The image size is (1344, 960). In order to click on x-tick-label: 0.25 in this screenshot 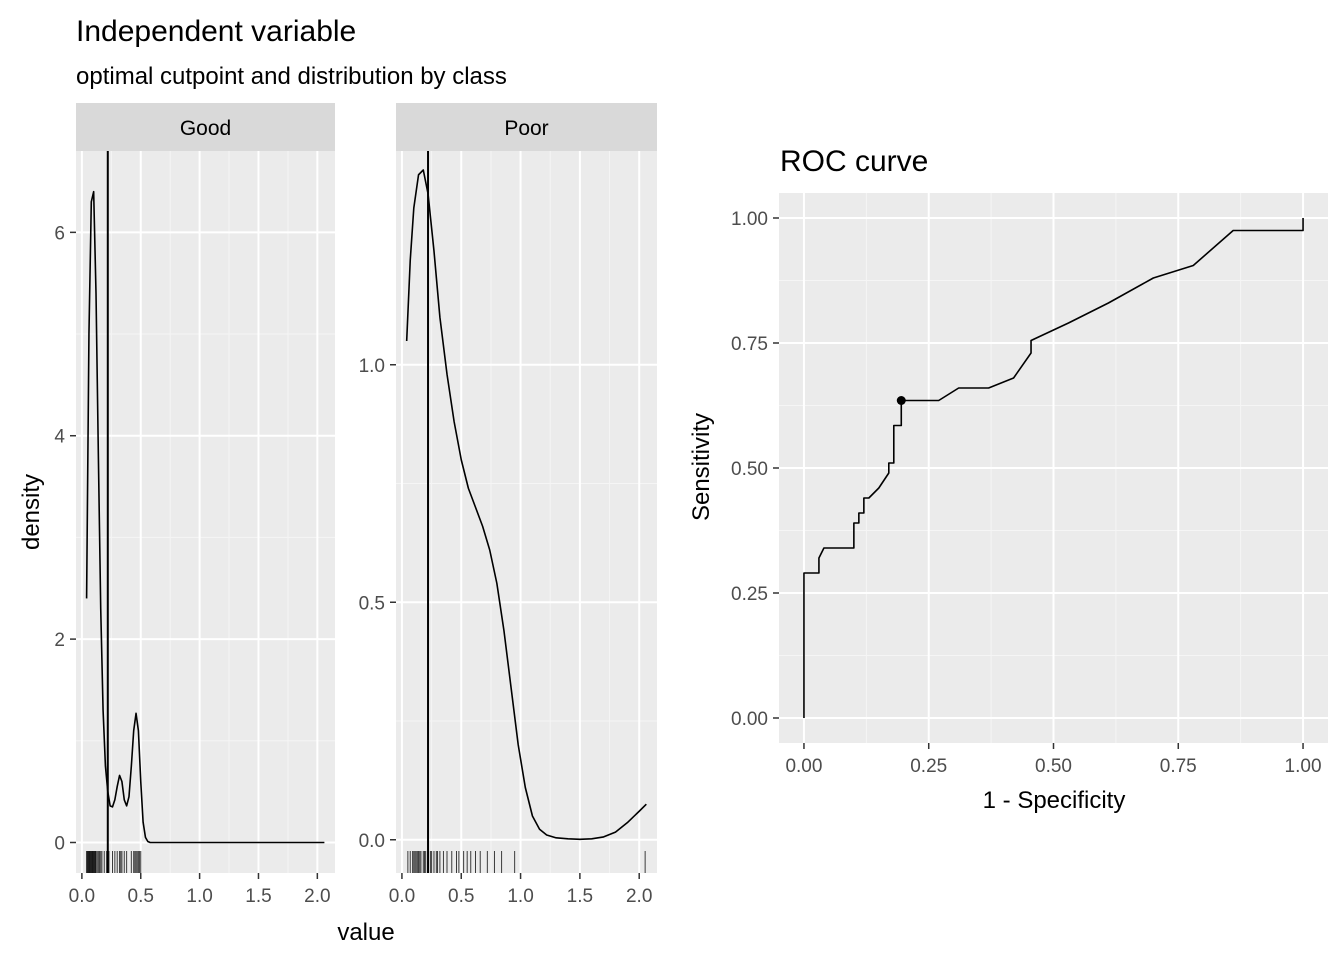, I will do `click(928, 766)`.